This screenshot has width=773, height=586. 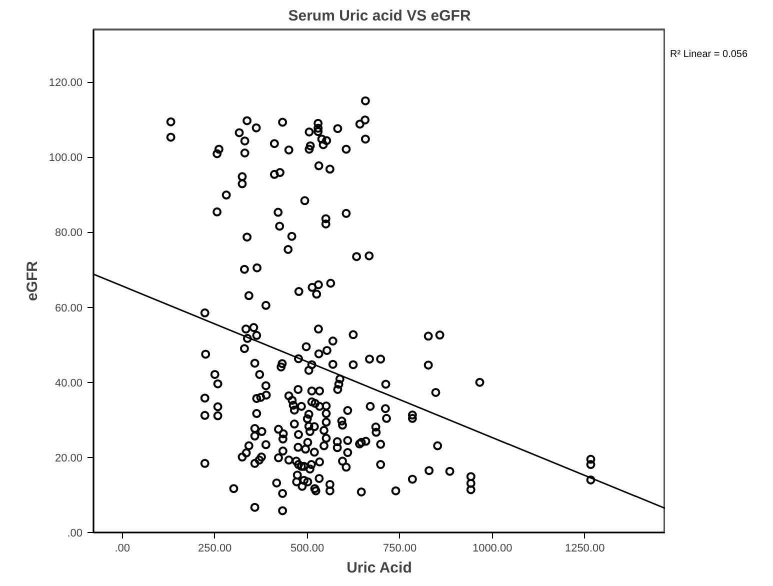 What do you see at coordinates (379, 16) in the screenshot?
I see `chart-title: Serum Uric acid VS eGFR` at bounding box center [379, 16].